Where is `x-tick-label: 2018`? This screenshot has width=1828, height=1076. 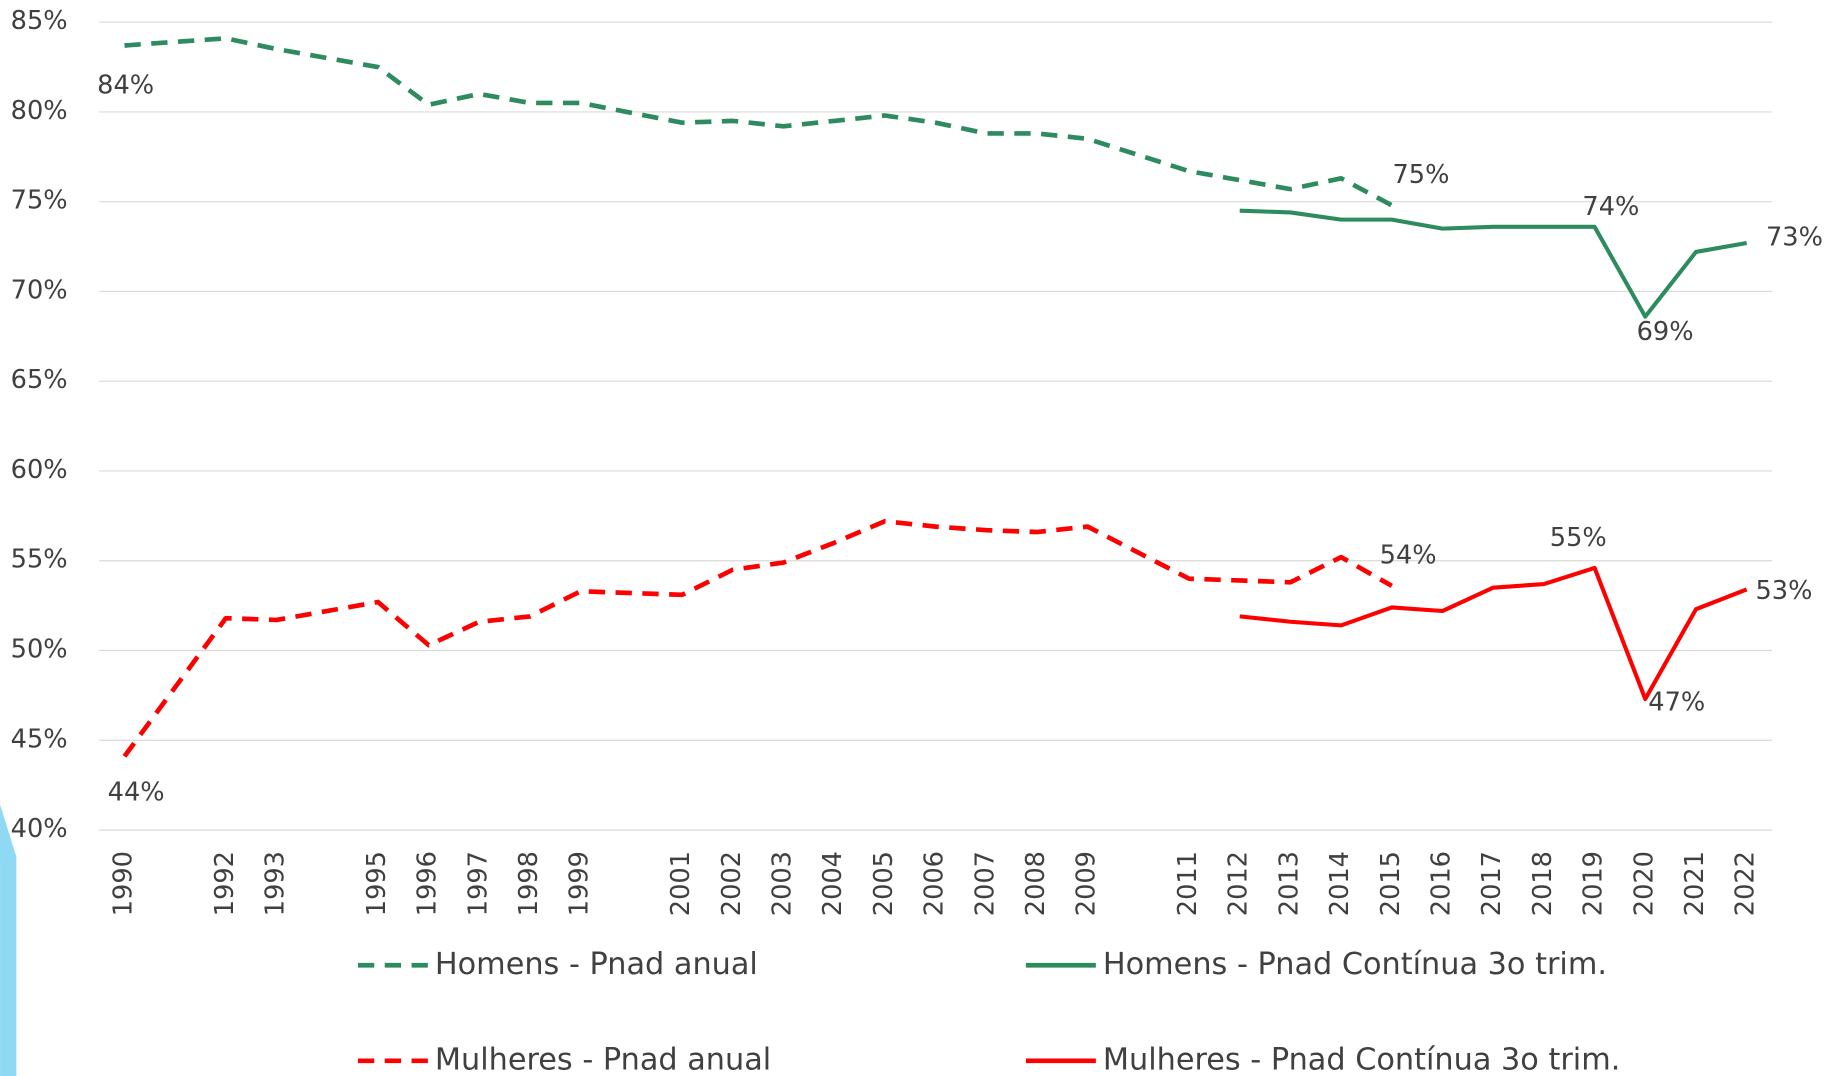 x-tick-label: 2018 is located at coordinates (1543, 883).